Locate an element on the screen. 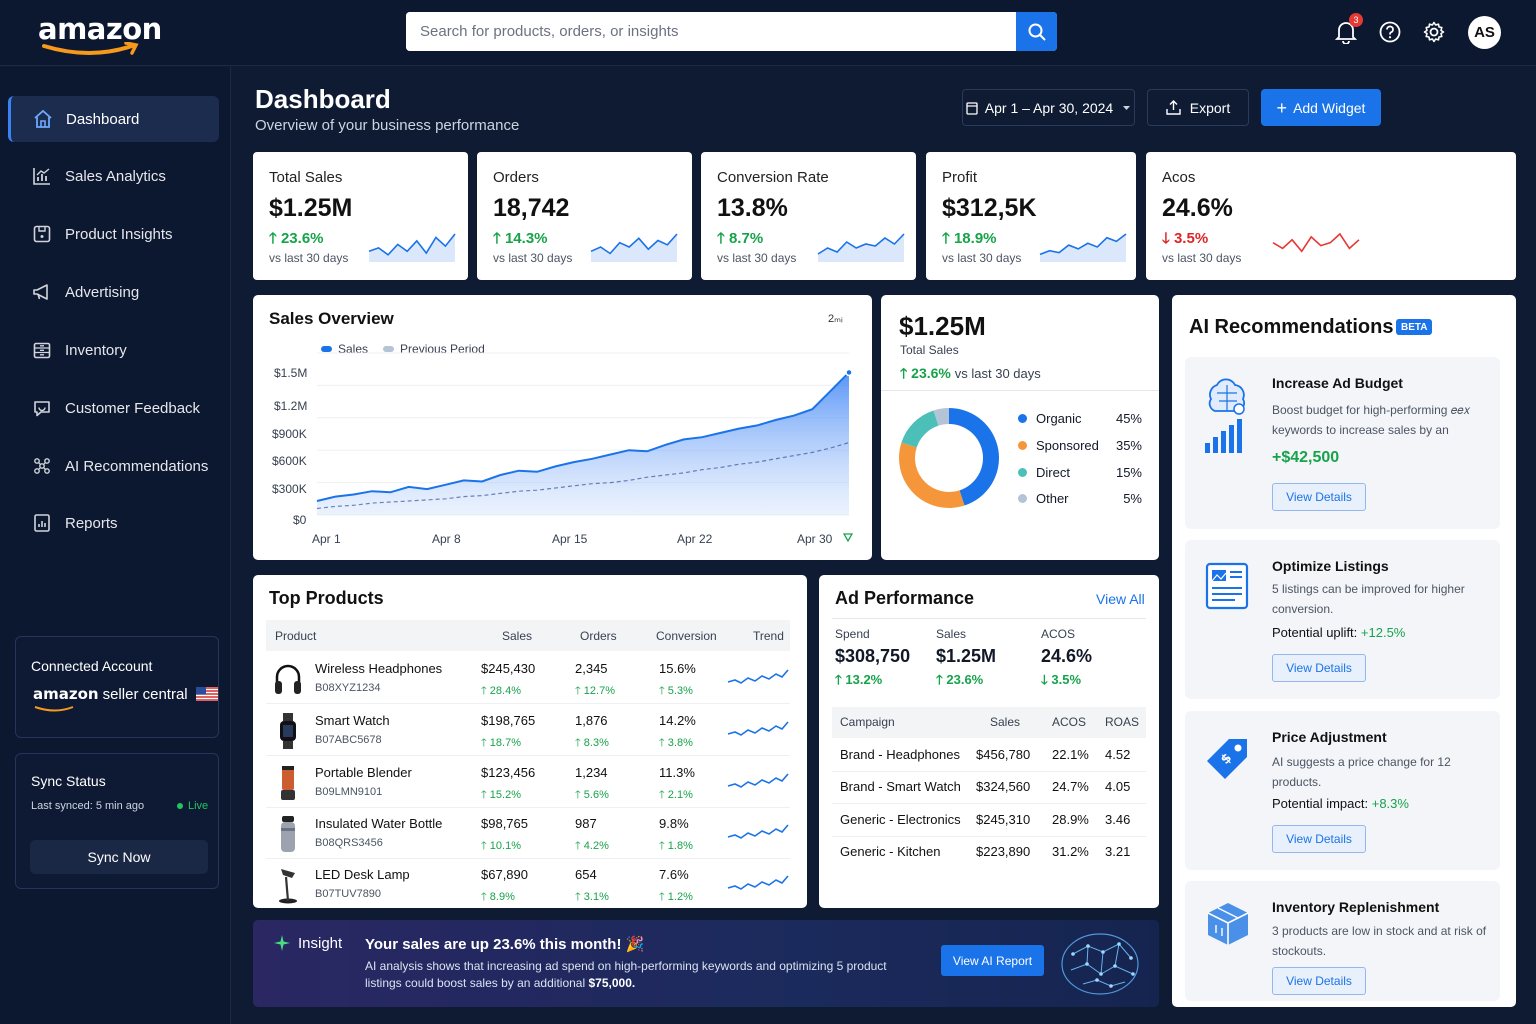 This screenshot has width=1536, height=1024. donut-slice-sponsored is located at coordinates (932, 475).